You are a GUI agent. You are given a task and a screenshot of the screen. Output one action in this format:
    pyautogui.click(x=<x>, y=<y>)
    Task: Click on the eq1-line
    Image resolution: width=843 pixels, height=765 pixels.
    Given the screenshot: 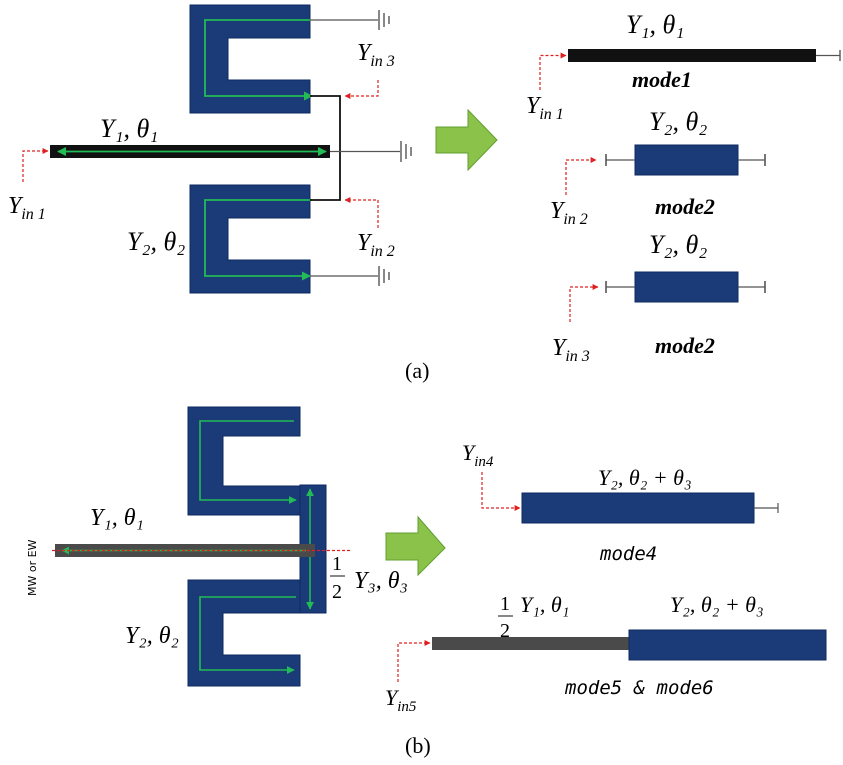 What is the action you would take?
    pyautogui.click(x=692, y=55)
    